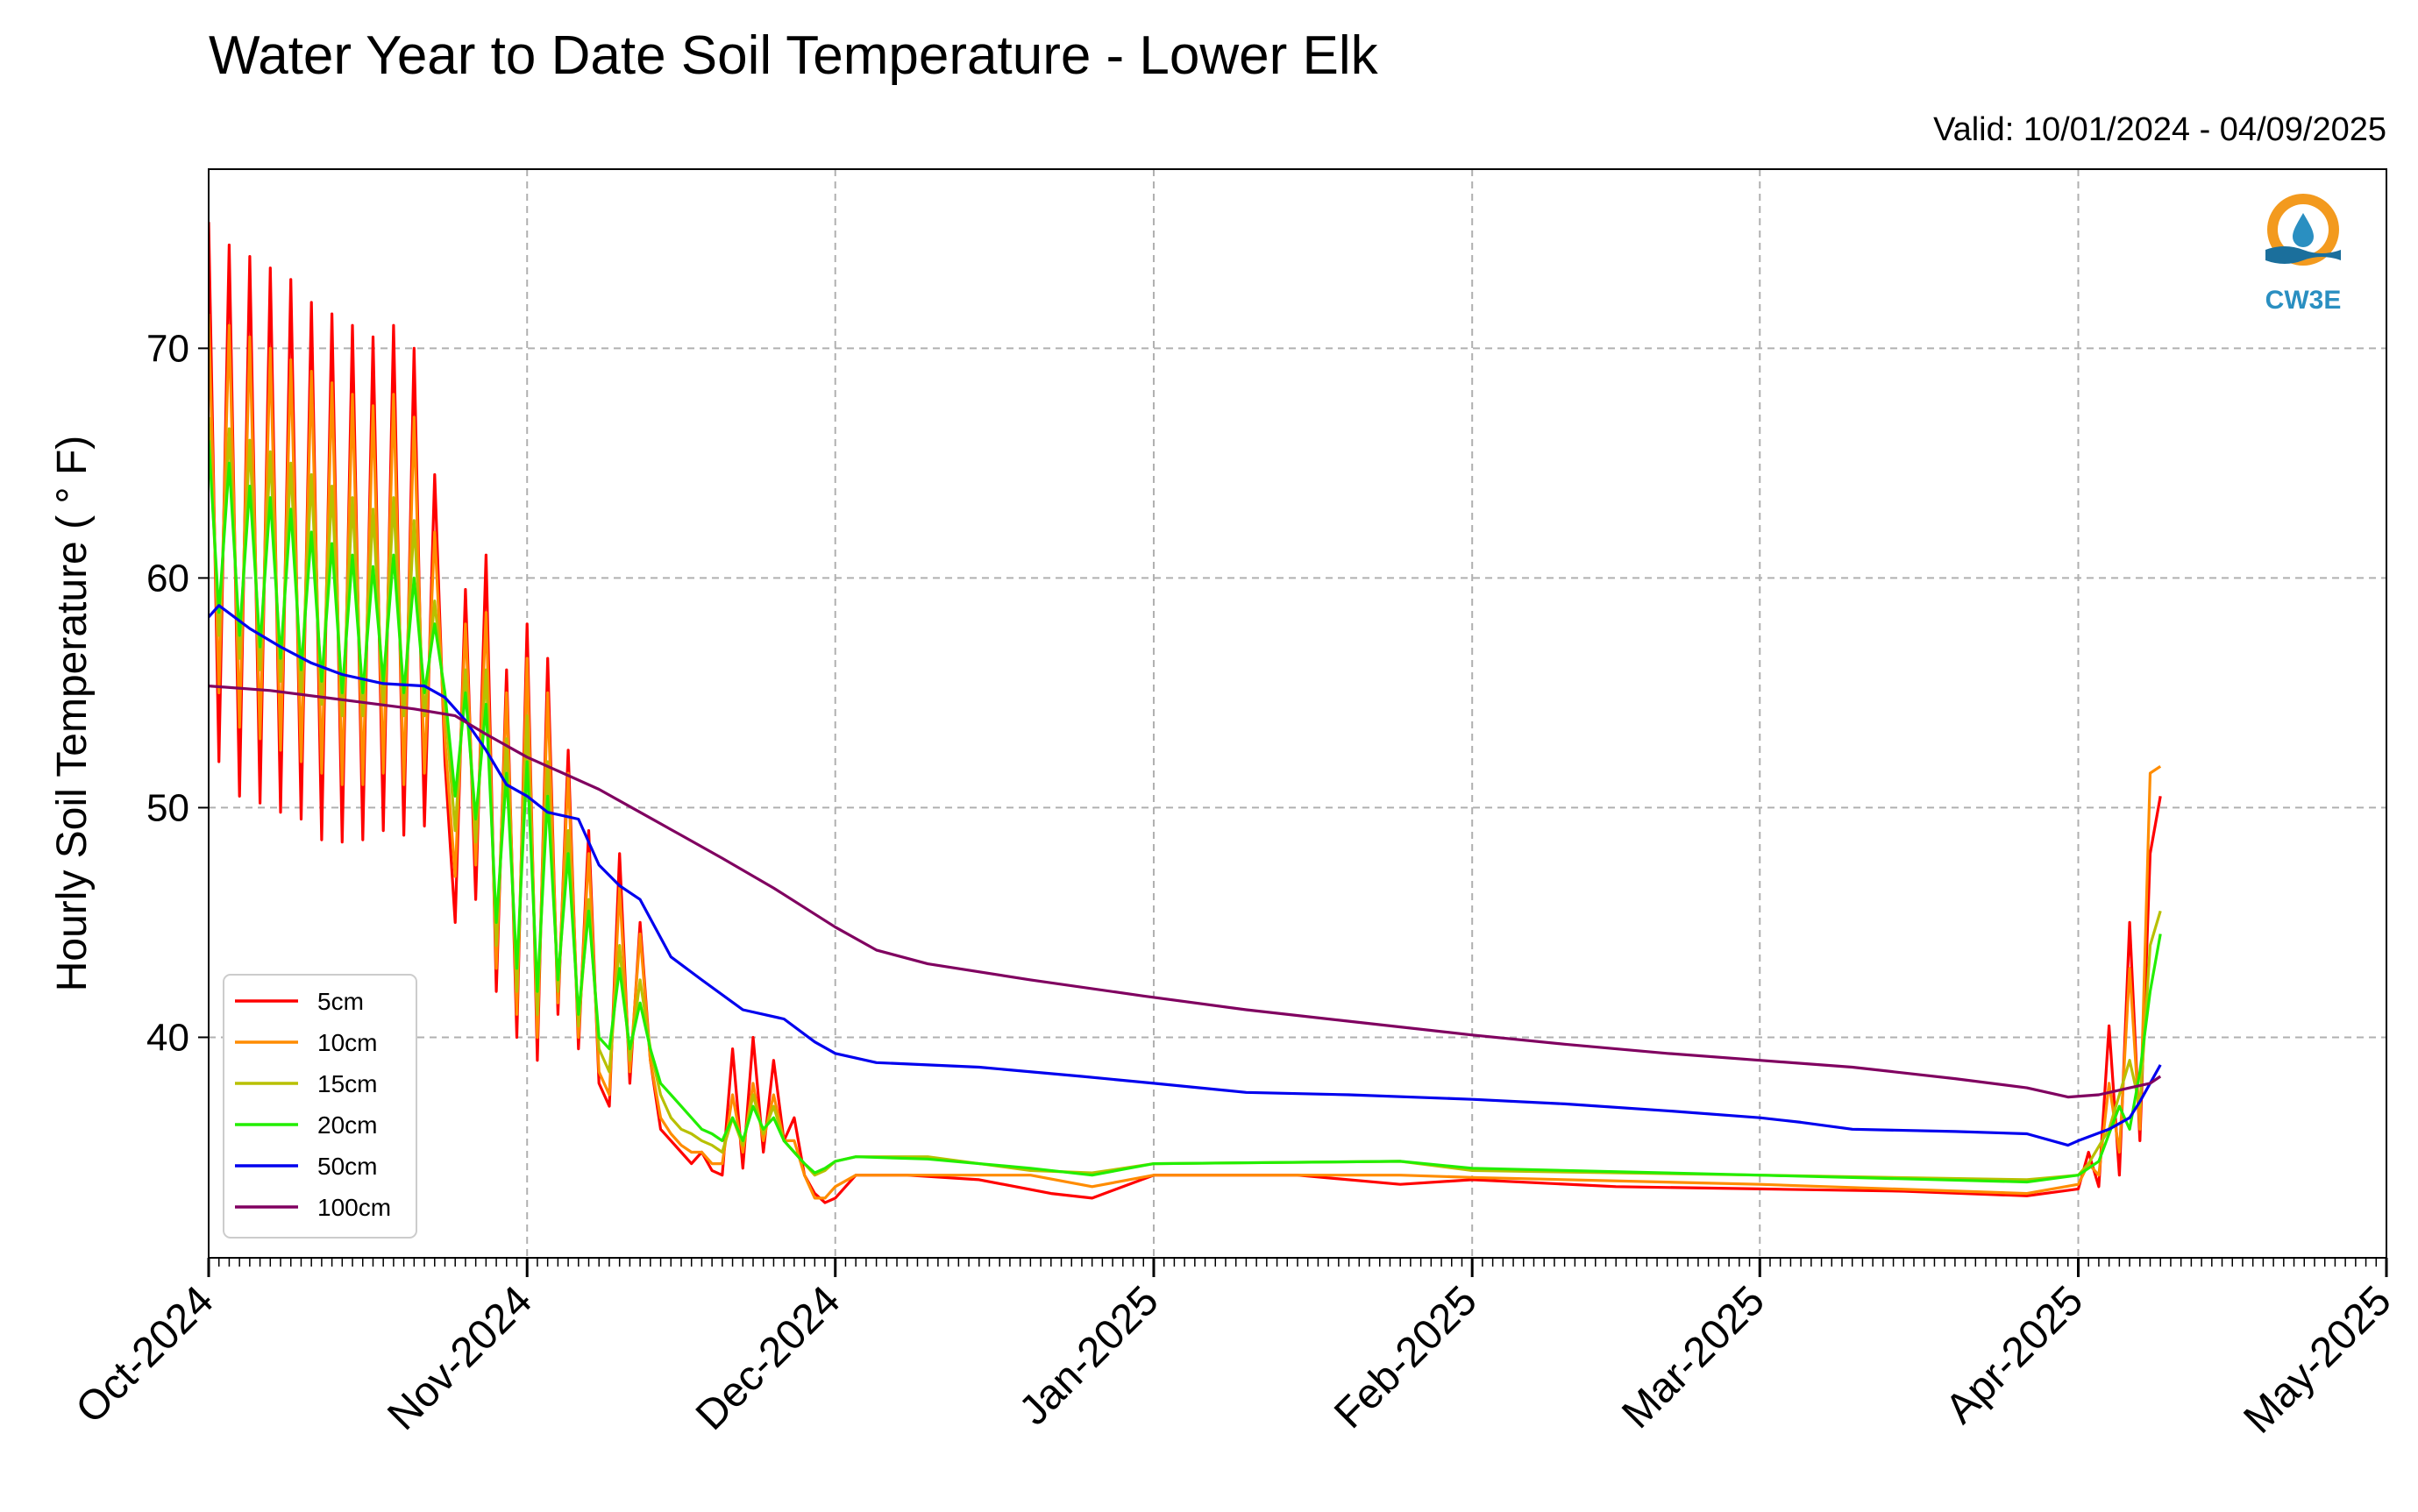 The image size is (2418, 1512). I want to click on water-drop-icon, so click(2303, 230).